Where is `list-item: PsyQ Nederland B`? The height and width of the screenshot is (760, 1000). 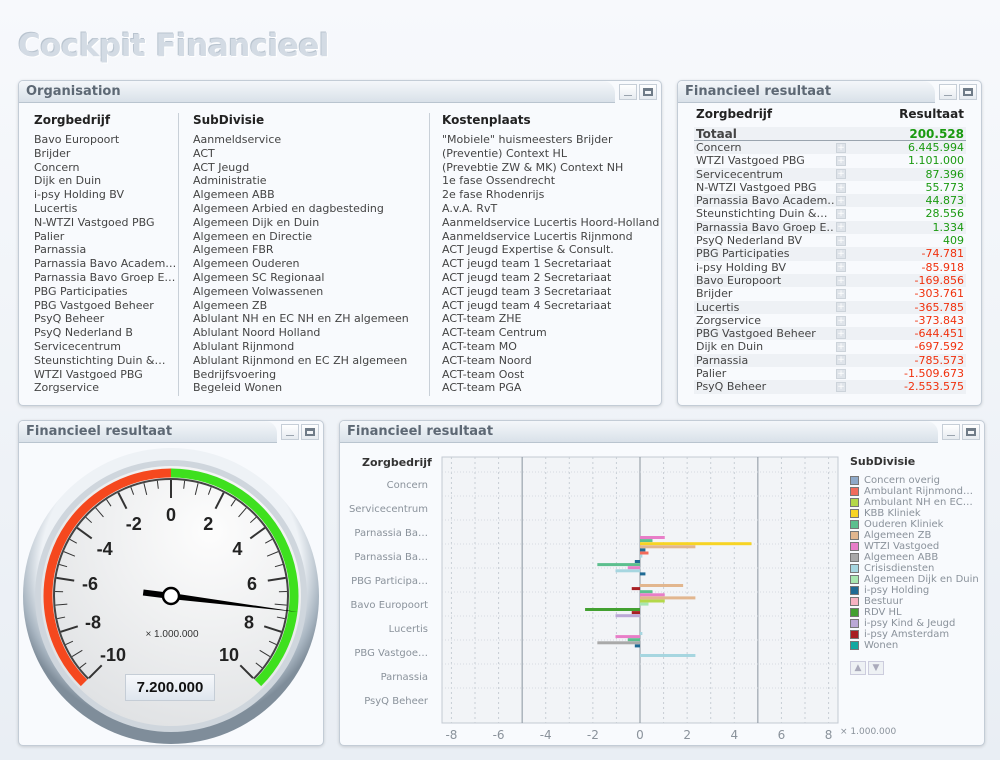
list-item: PsyQ Nederland B is located at coordinates (83, 333).